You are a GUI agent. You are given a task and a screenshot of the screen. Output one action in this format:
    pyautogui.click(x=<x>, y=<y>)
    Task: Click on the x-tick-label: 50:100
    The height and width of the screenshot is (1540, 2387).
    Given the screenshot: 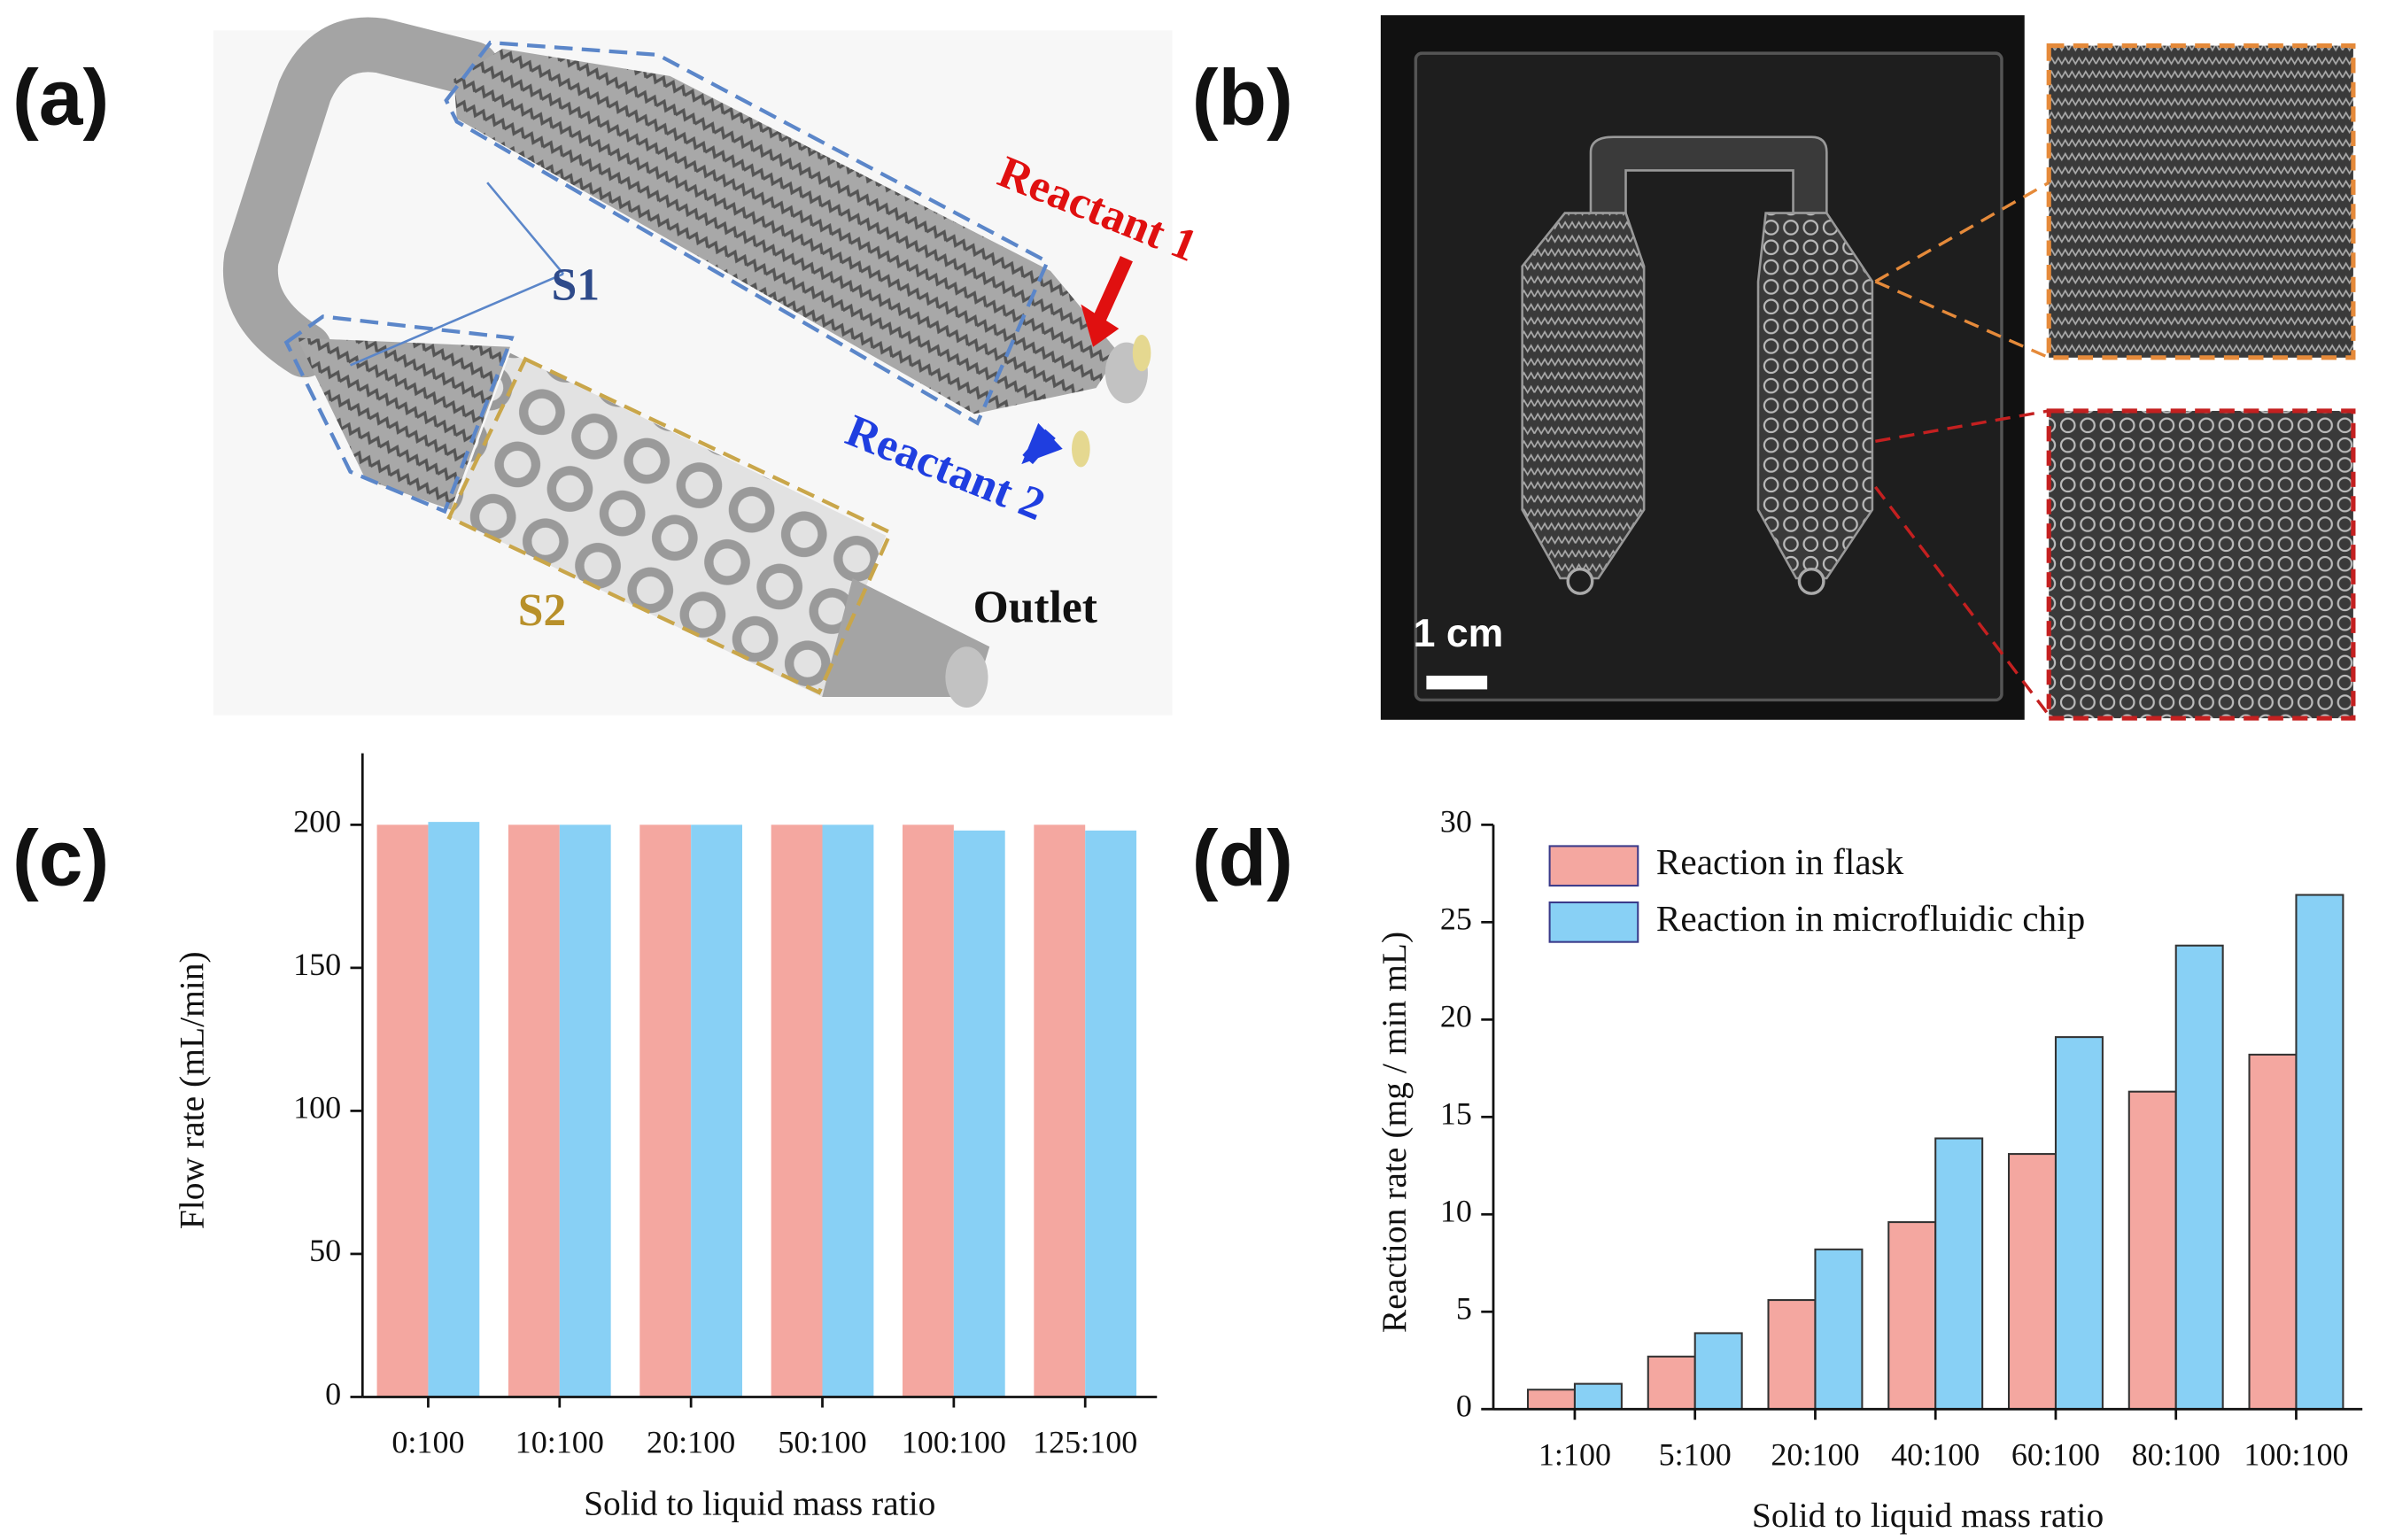 What is the action you would take?
    pyautogui.click(x=822, y=1442)
    